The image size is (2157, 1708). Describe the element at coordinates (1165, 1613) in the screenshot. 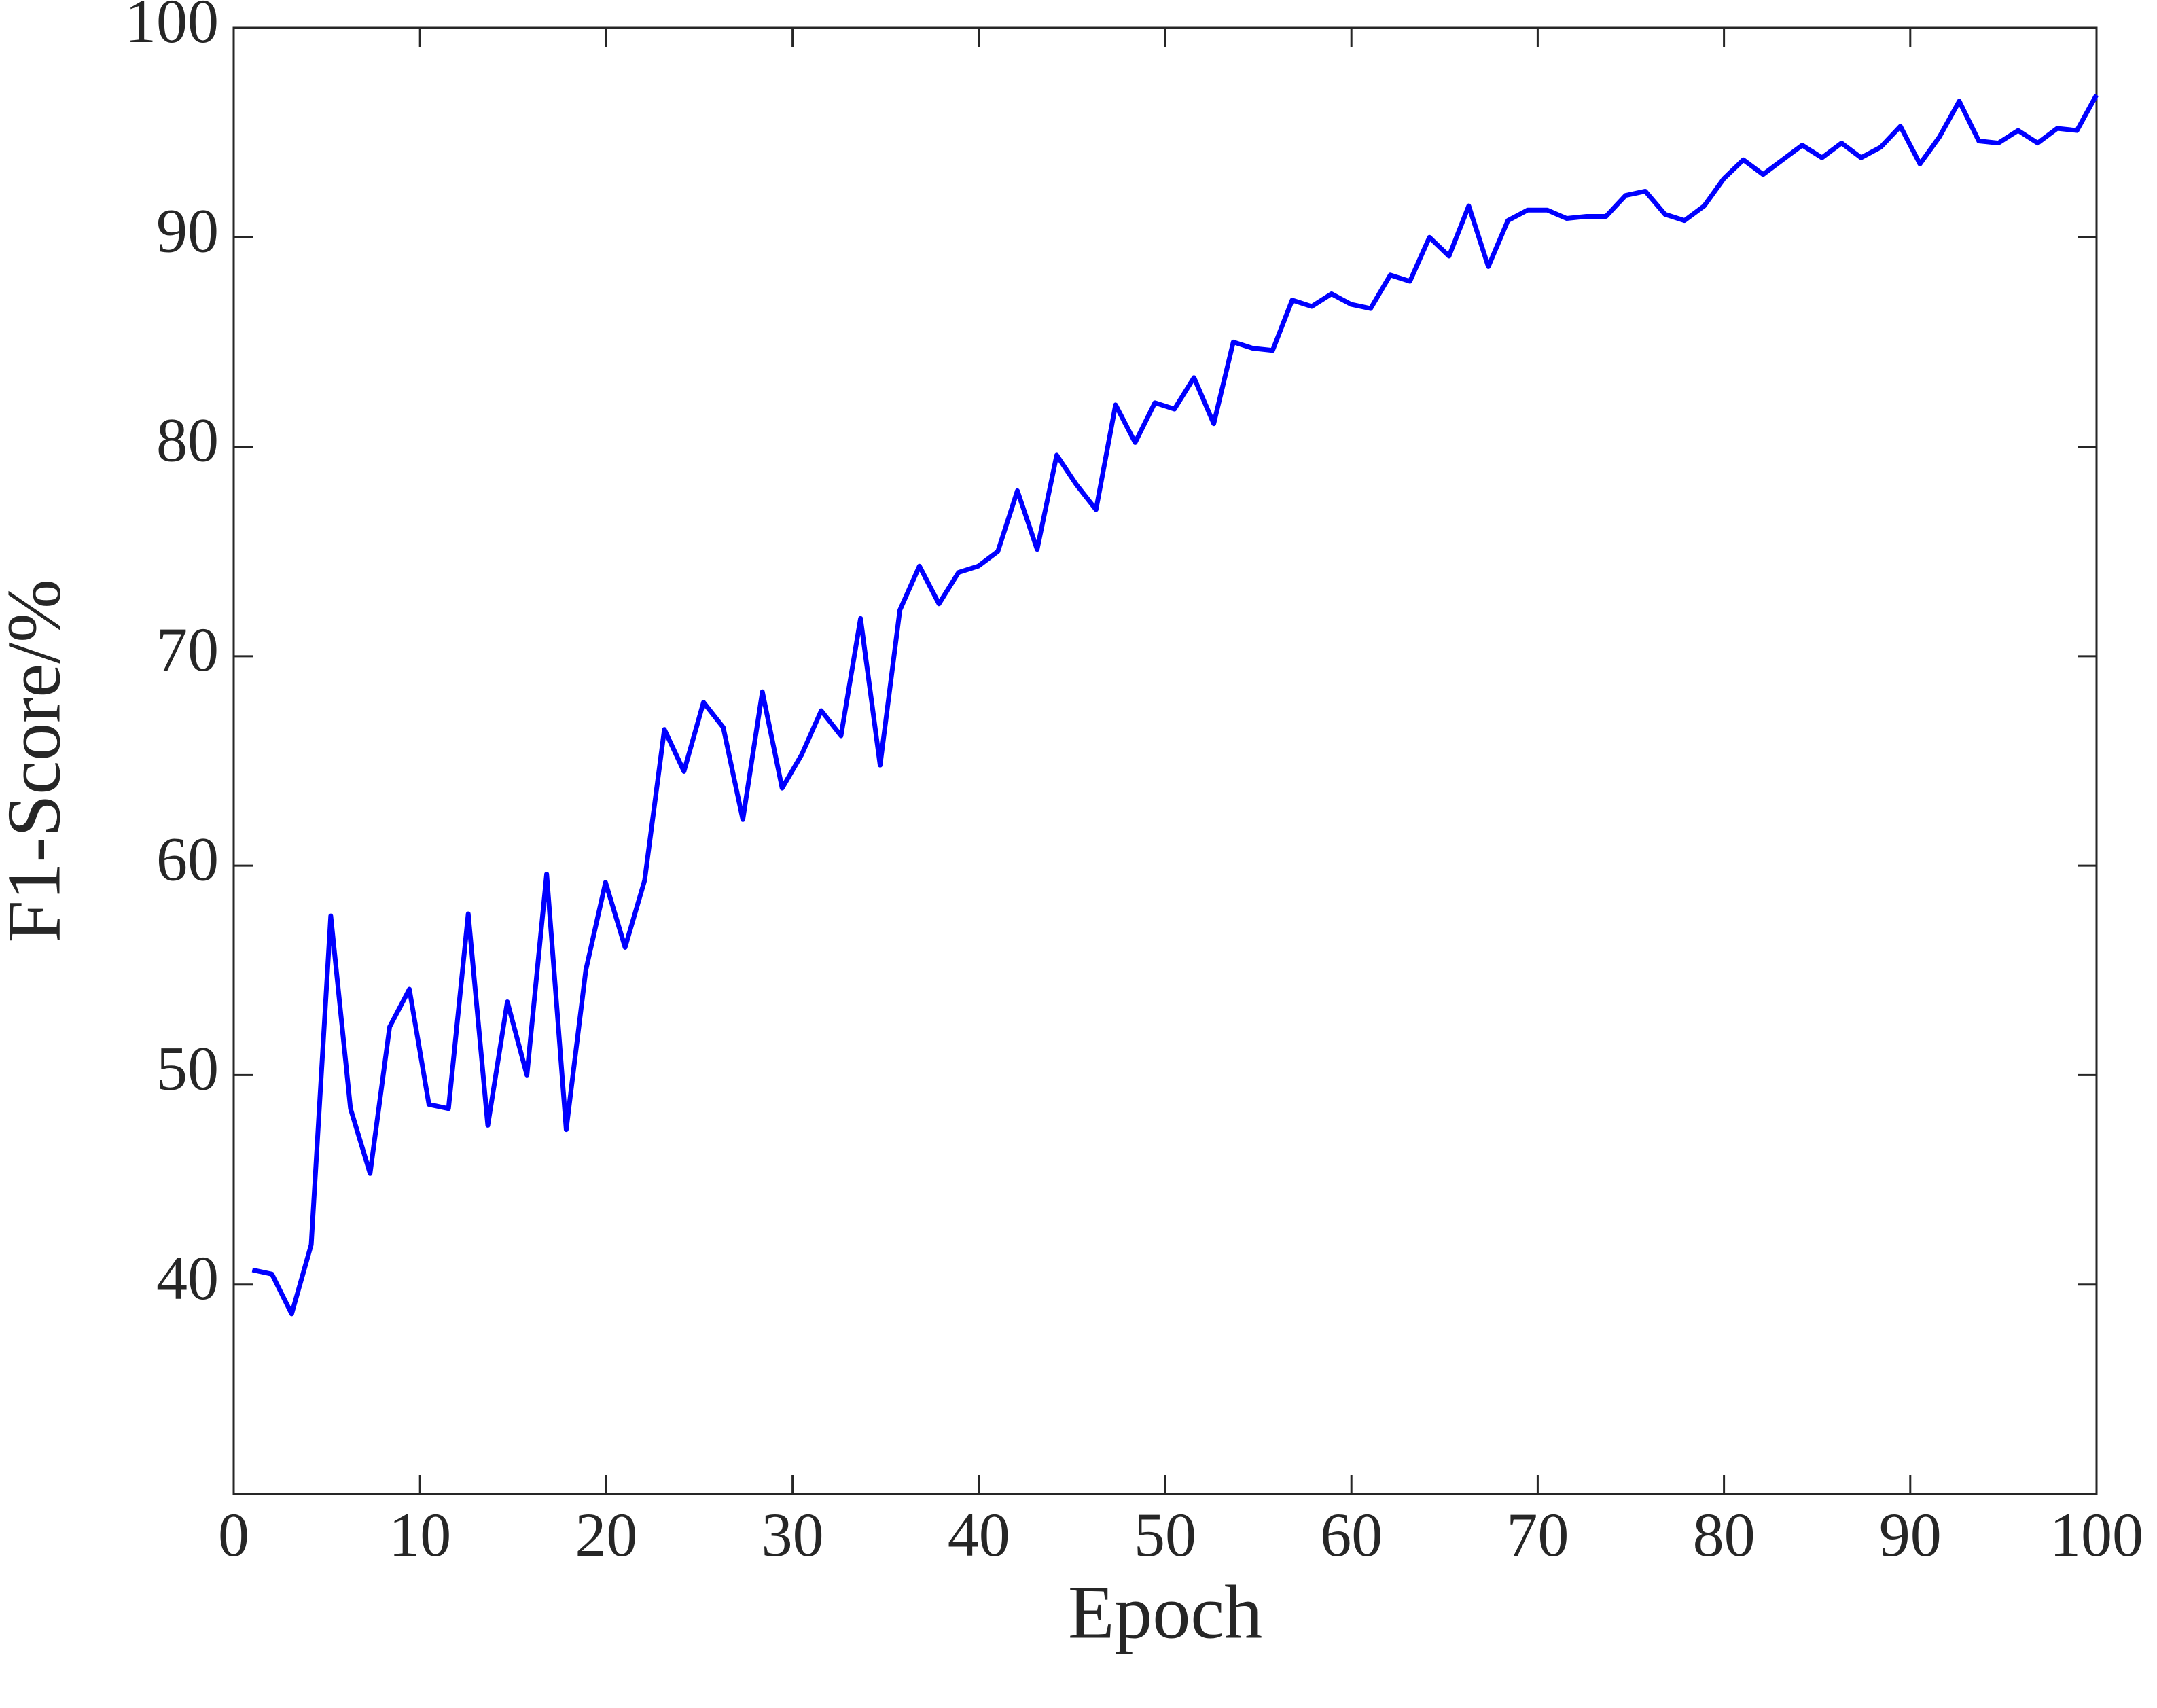

I see `x-axis-label: Epoch` at that location.